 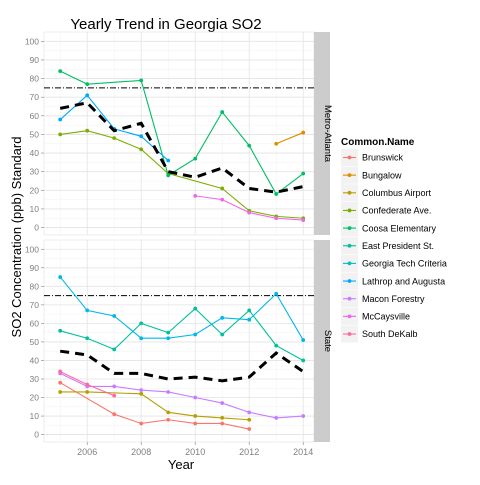 I want to click on legend-item: East President St., so click(x=387, y=246).